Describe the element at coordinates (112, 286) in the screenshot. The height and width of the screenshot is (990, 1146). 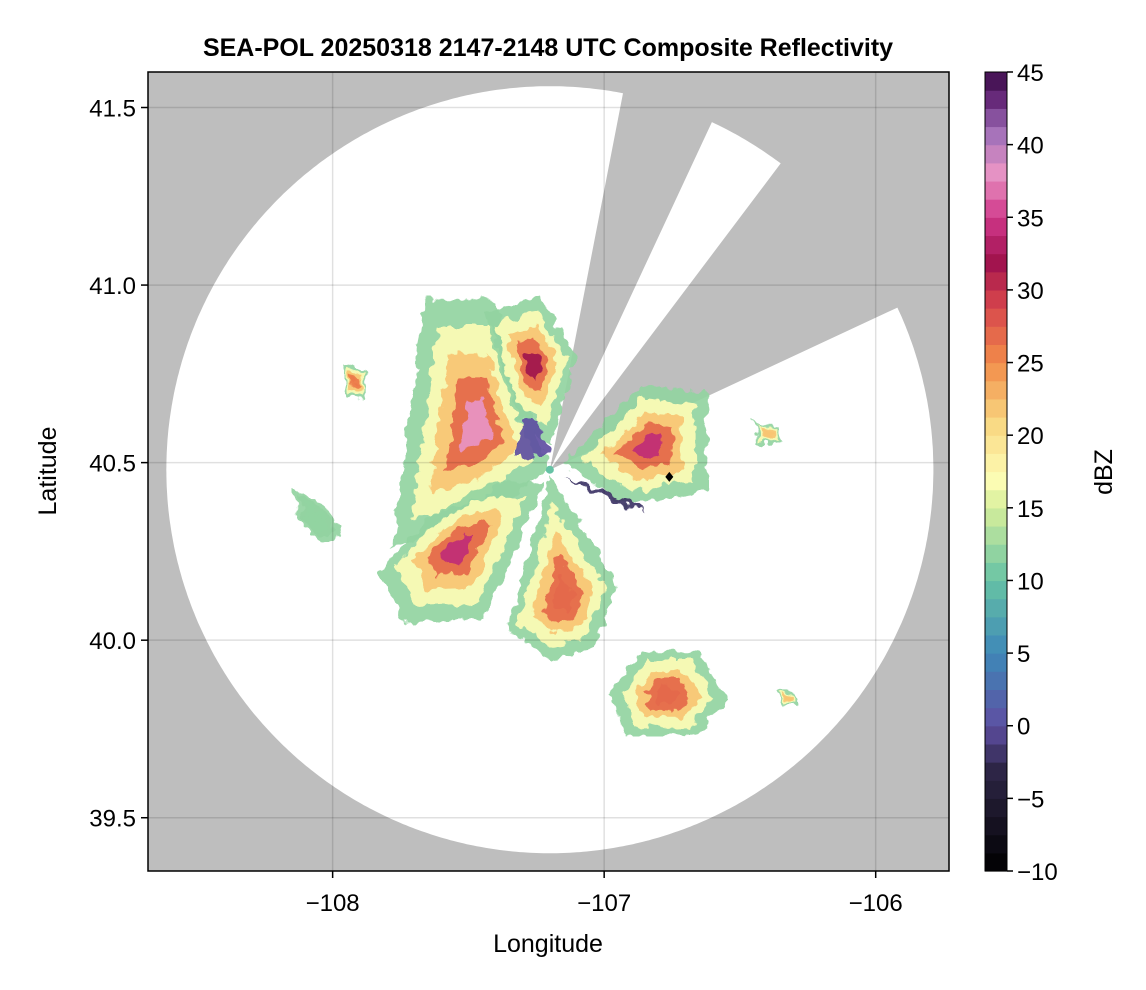
I see `y-tick-label: 41.0` at that location.